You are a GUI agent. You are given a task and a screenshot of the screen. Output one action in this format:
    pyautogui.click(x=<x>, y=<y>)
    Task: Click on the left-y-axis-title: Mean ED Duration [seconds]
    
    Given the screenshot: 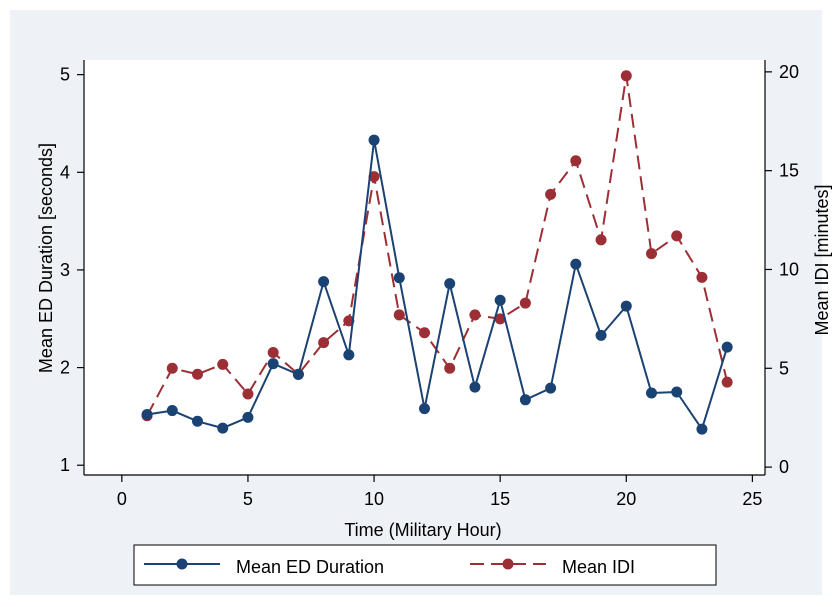 What is the action you would take?
    pyautogui.click(x=46, y=258)
    